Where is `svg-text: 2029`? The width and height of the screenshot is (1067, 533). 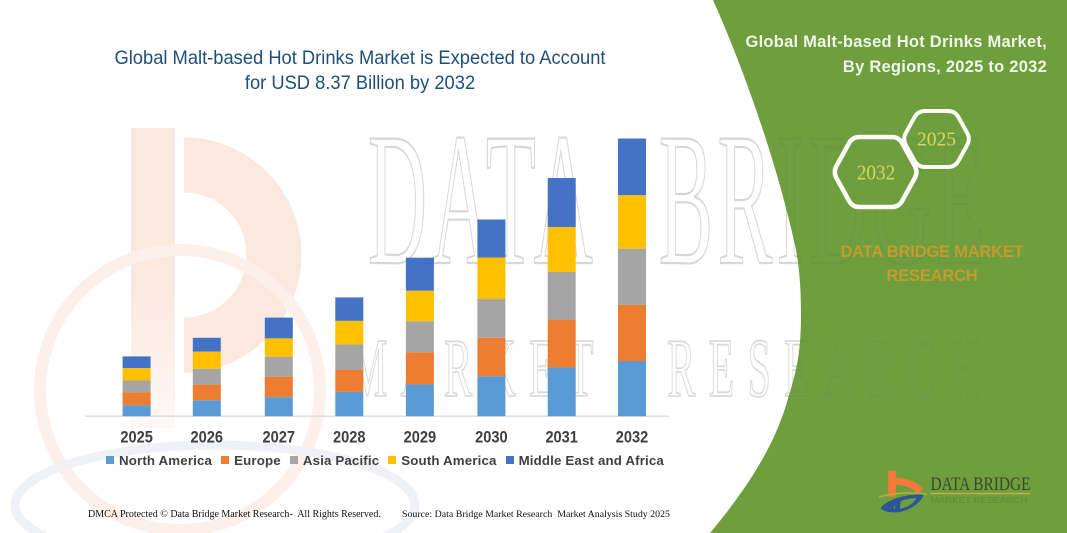 svg-text: 2029 is located at coordinates (420, 437).